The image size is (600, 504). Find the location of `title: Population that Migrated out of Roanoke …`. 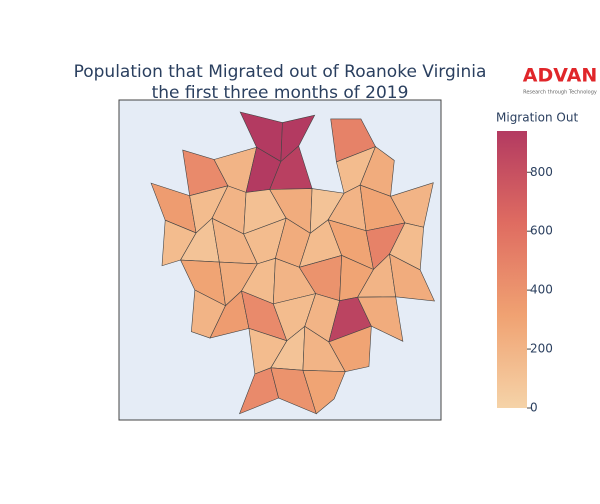

title: Population that Migrated out of Roanoke … is located at coordinates (280, 72).